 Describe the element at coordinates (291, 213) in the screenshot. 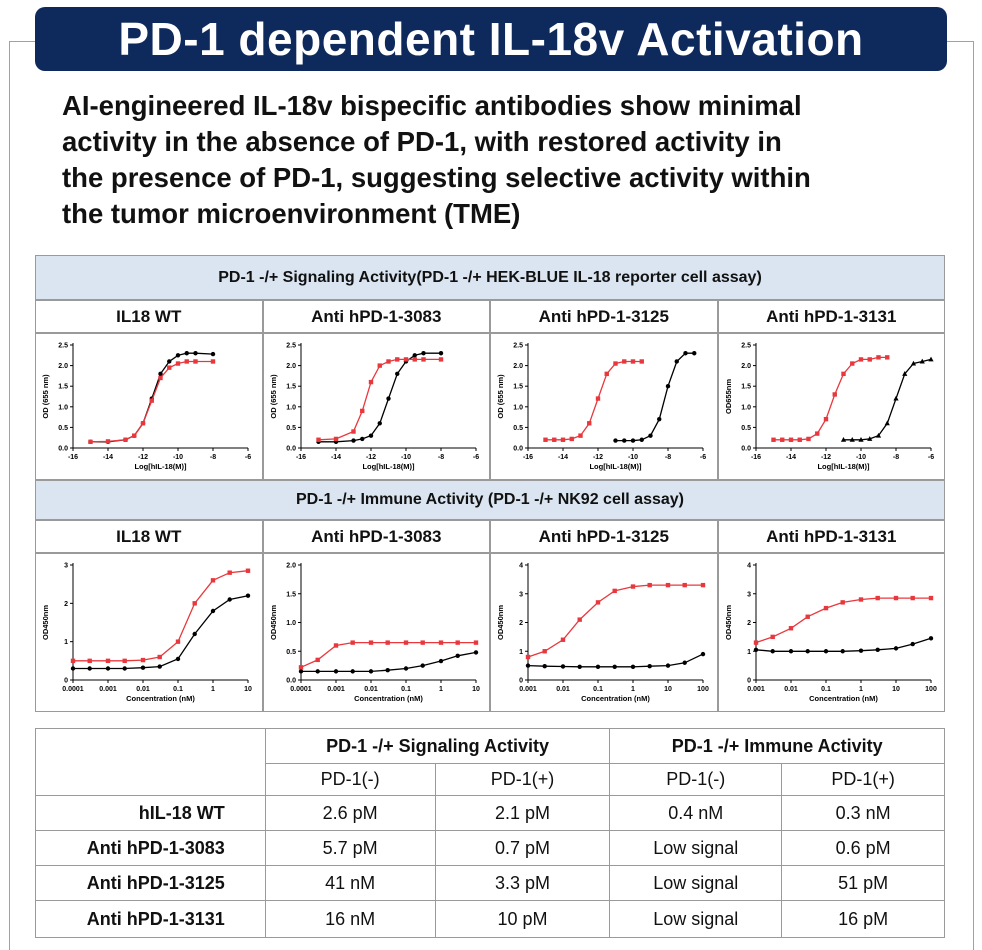

I see `subtitle-line: the tumor microenvironment (TME)` at that location.